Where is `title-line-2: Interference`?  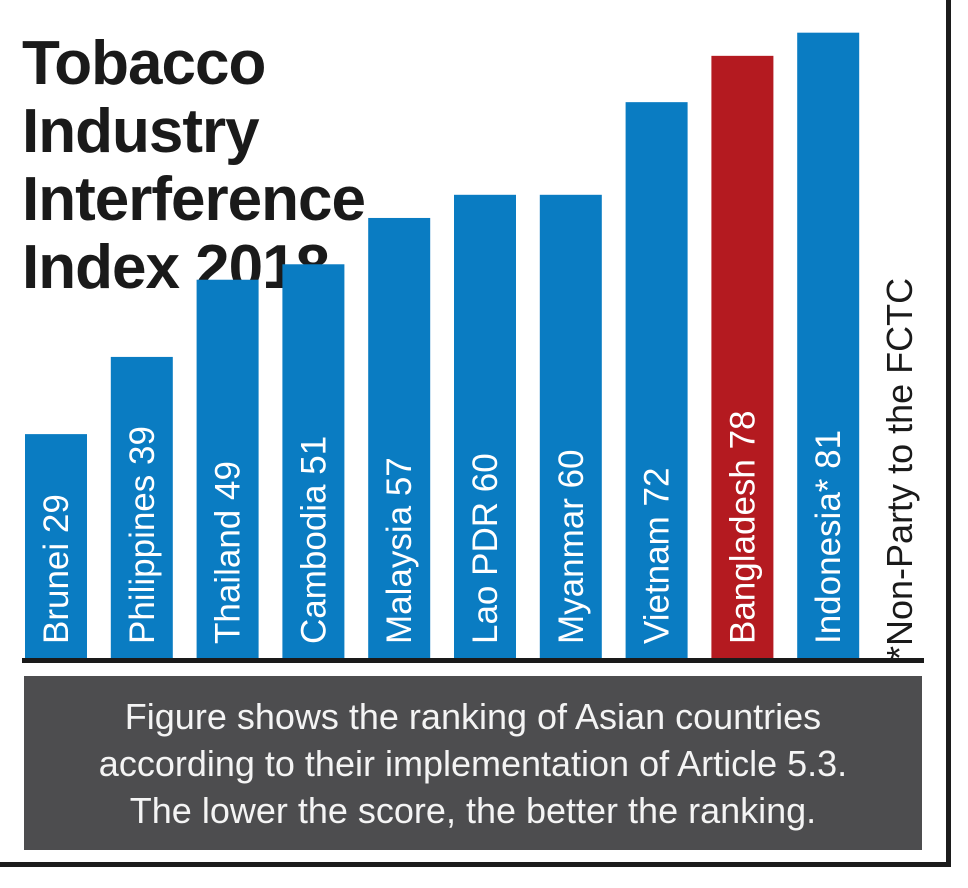 title-line-2: Interference is located at coordinates (194, 199).